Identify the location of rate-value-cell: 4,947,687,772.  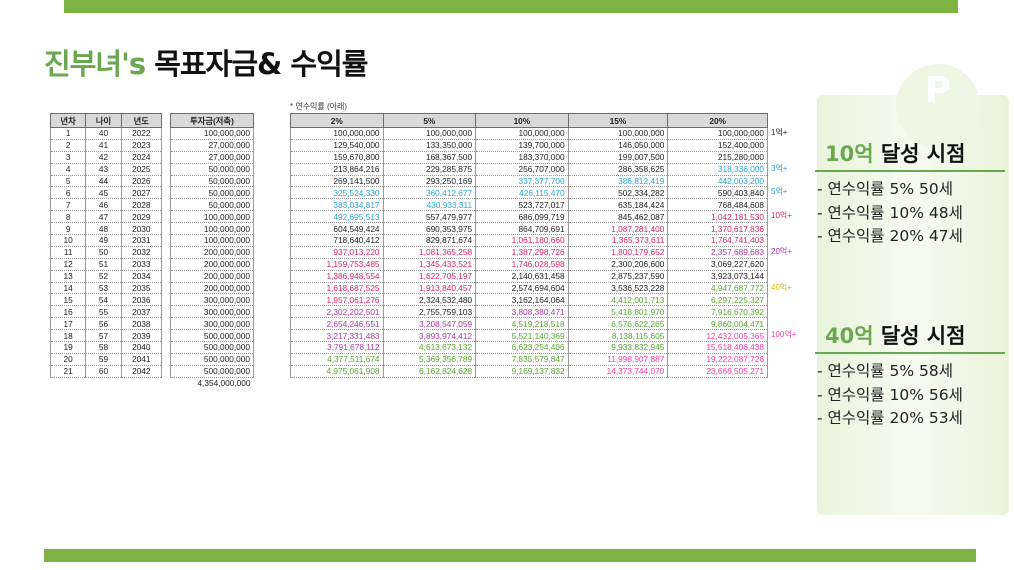
(717, 288).